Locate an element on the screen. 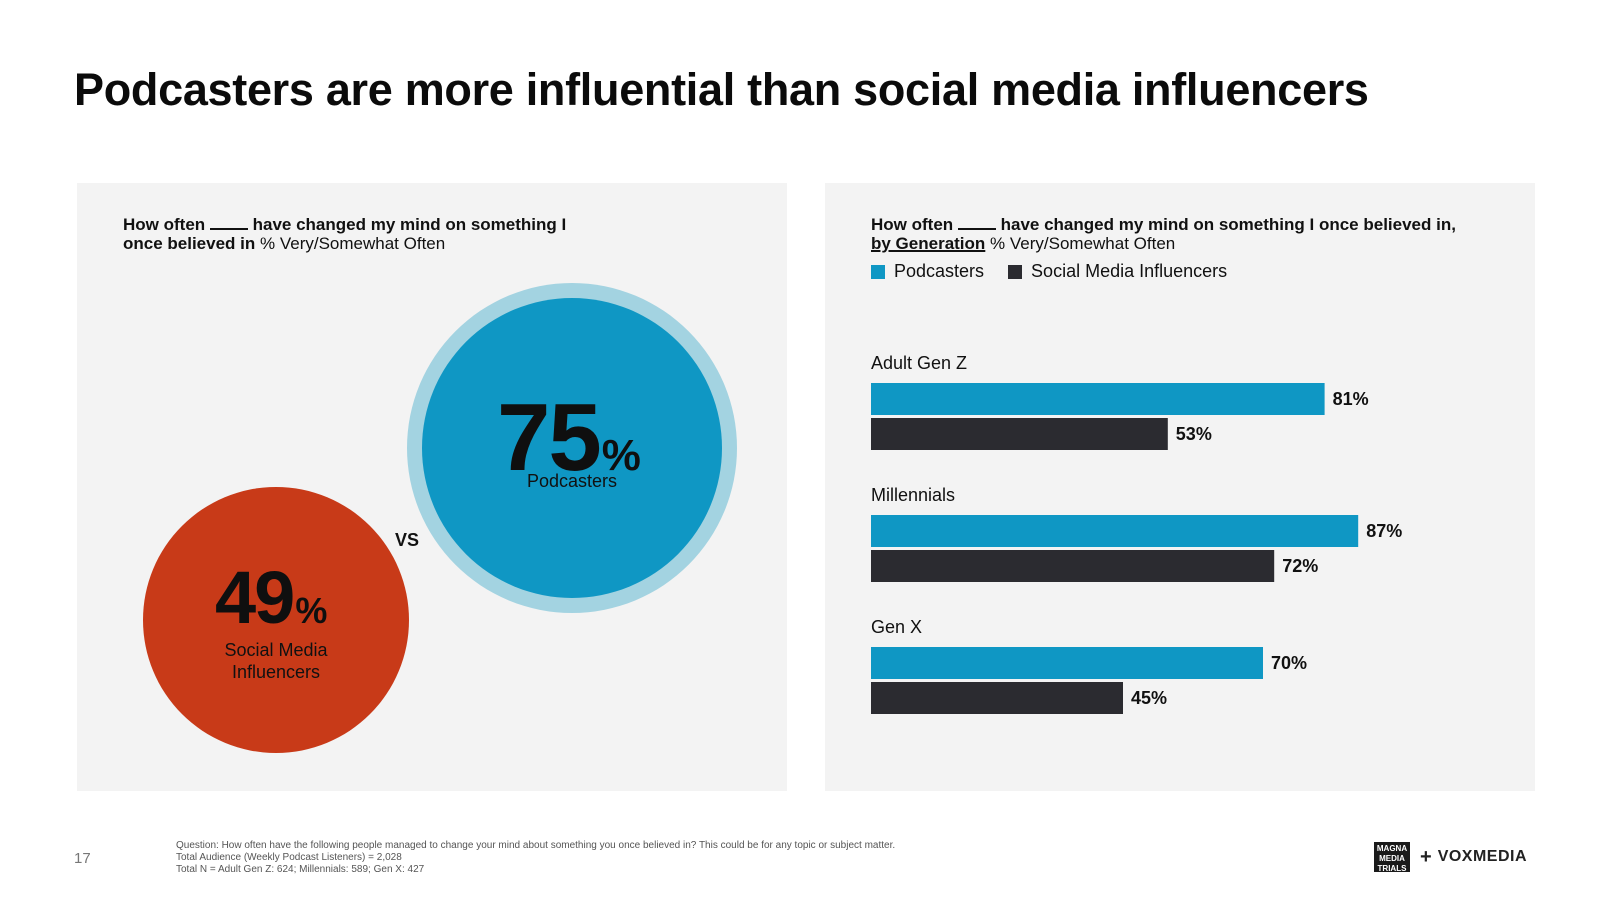  right-question-line2: by Generation is located at coordinates (928, 243).